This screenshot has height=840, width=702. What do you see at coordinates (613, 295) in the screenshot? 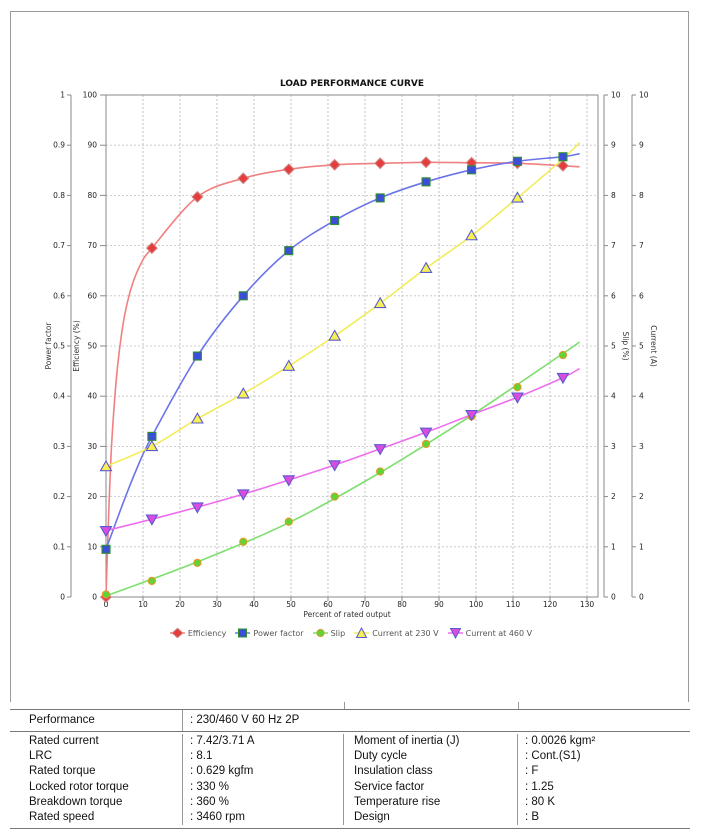
I see `slip-tick-label: 6` at bounding box center [613, 295].